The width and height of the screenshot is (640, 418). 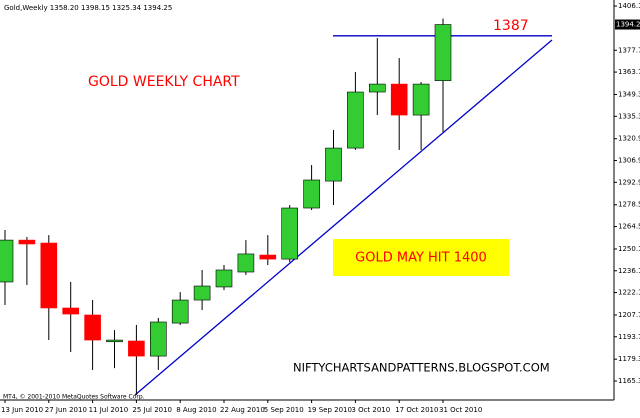 I want to click on y-tick-label: 1207.7, so click(x=629, y=315).